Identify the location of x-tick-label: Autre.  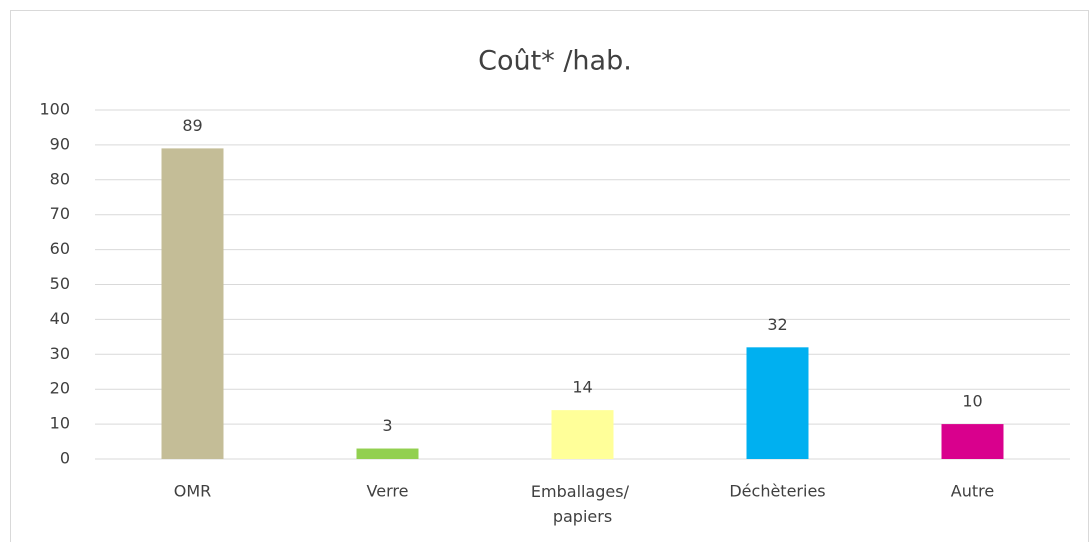
(972, 491).